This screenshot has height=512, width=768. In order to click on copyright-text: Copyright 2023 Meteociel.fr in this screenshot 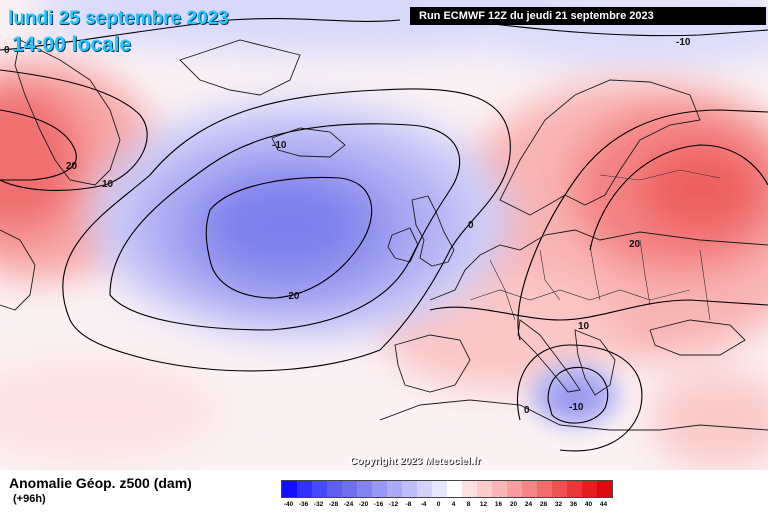, I will do `click(415, 461)`.